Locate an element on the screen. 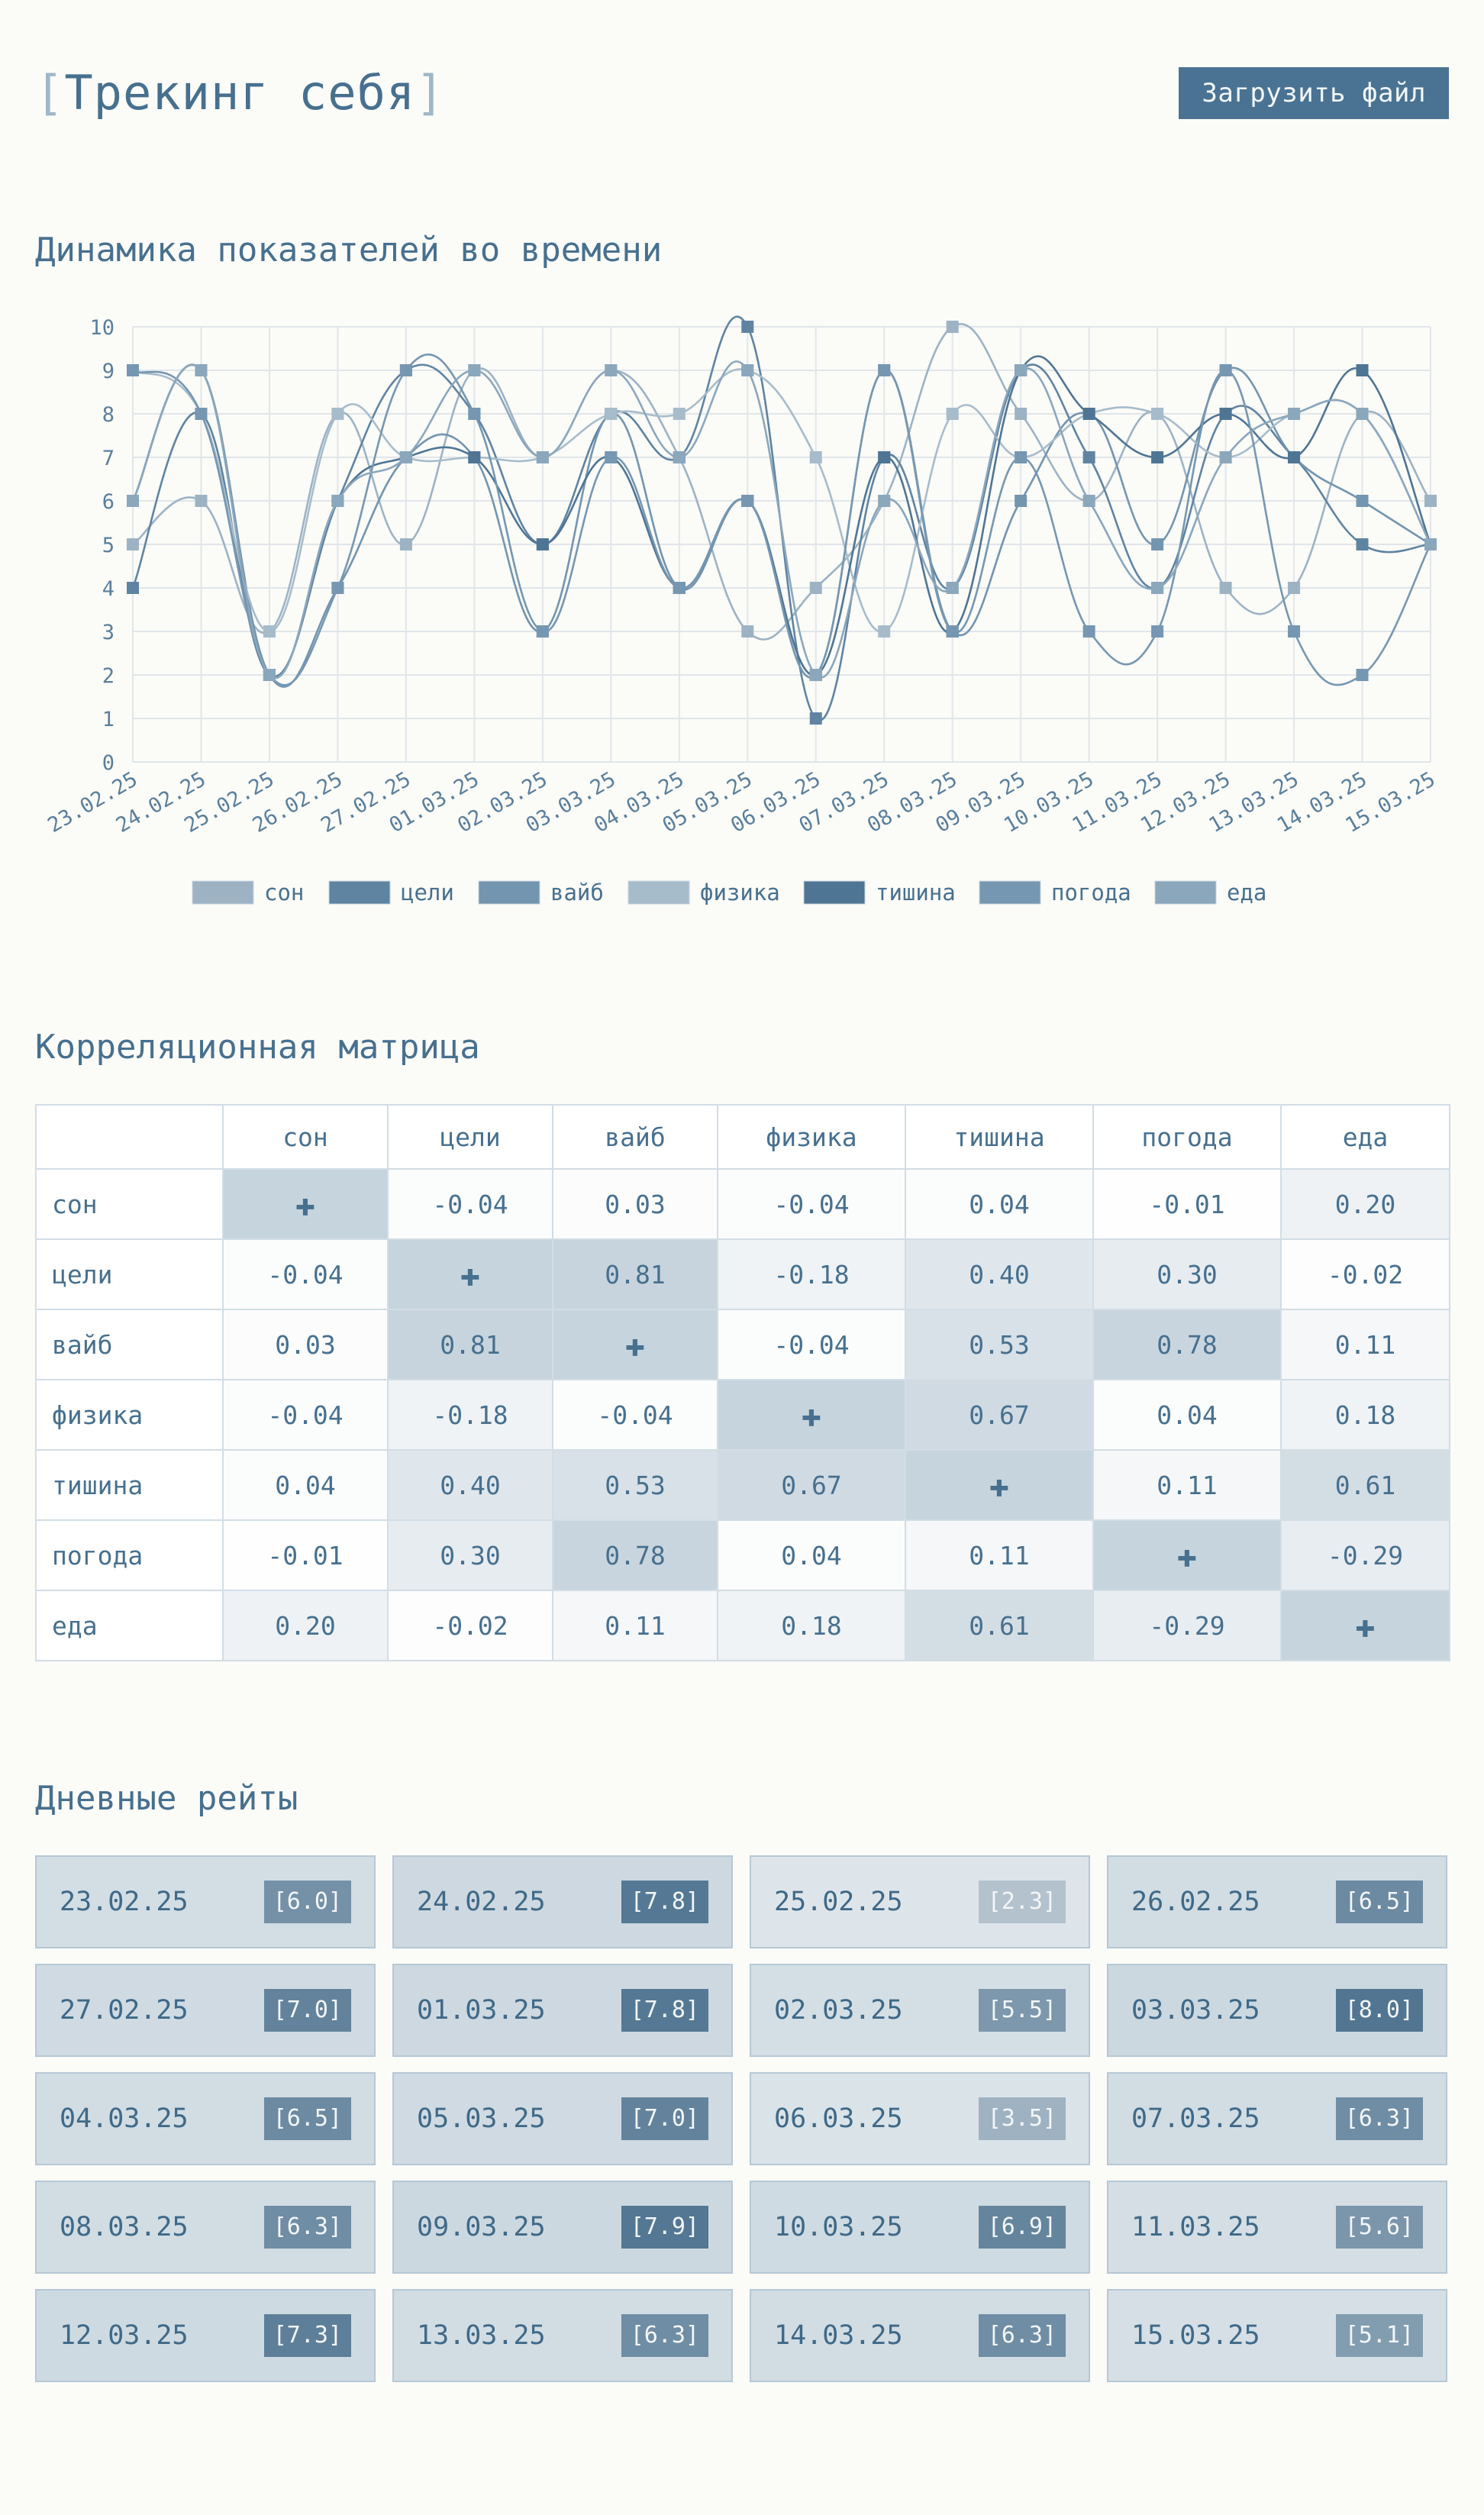 Image resolution: width=1484 pixels, height=2515 pixels. legend-label: физика is located at coordinates (740, 893).